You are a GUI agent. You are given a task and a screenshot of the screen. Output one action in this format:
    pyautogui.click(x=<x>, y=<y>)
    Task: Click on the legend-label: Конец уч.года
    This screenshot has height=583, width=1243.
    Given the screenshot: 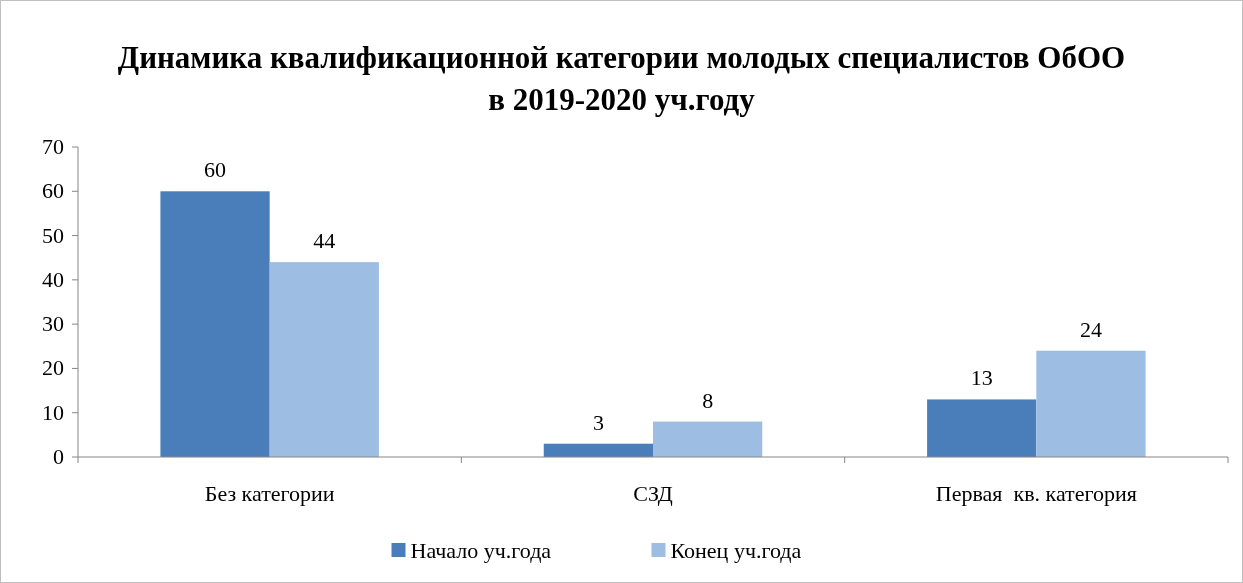 What is the action you would take?
    pyautogui.click(x=736, y=550)
    